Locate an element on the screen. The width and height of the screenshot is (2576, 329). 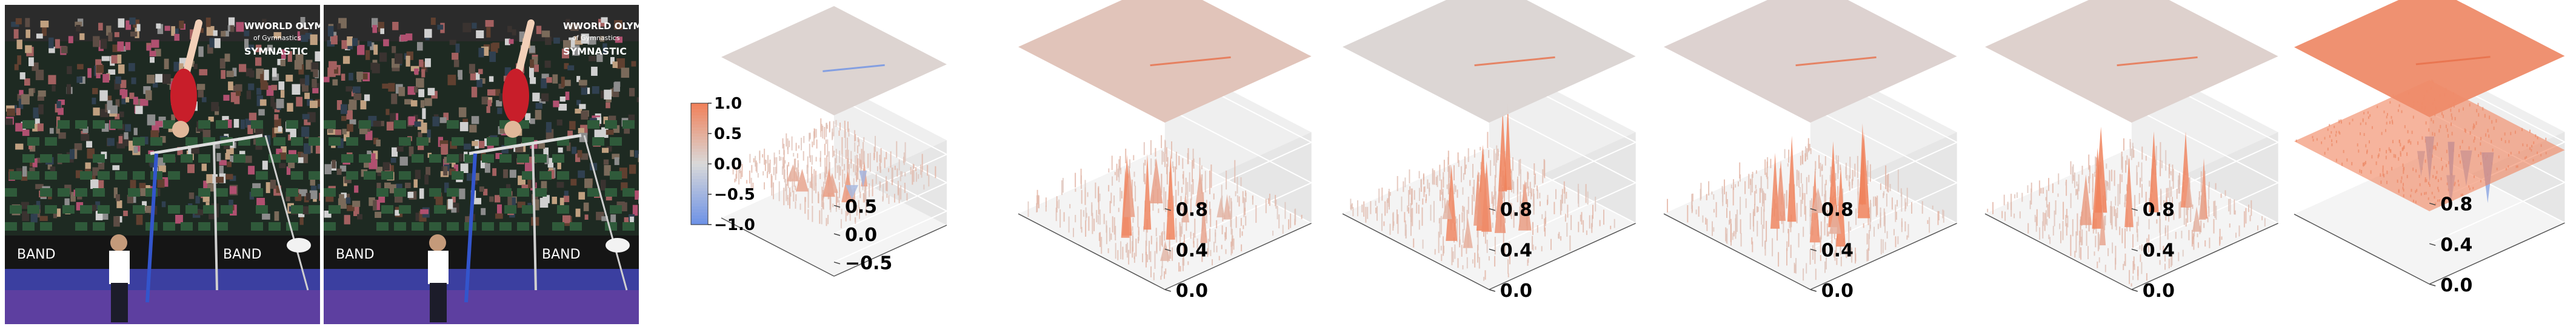
surface-plot-1: 0.5 0.0 −0.5 1.0 0.5 0.0 −0.5 −1.0 is located at coordinates (812, 164).